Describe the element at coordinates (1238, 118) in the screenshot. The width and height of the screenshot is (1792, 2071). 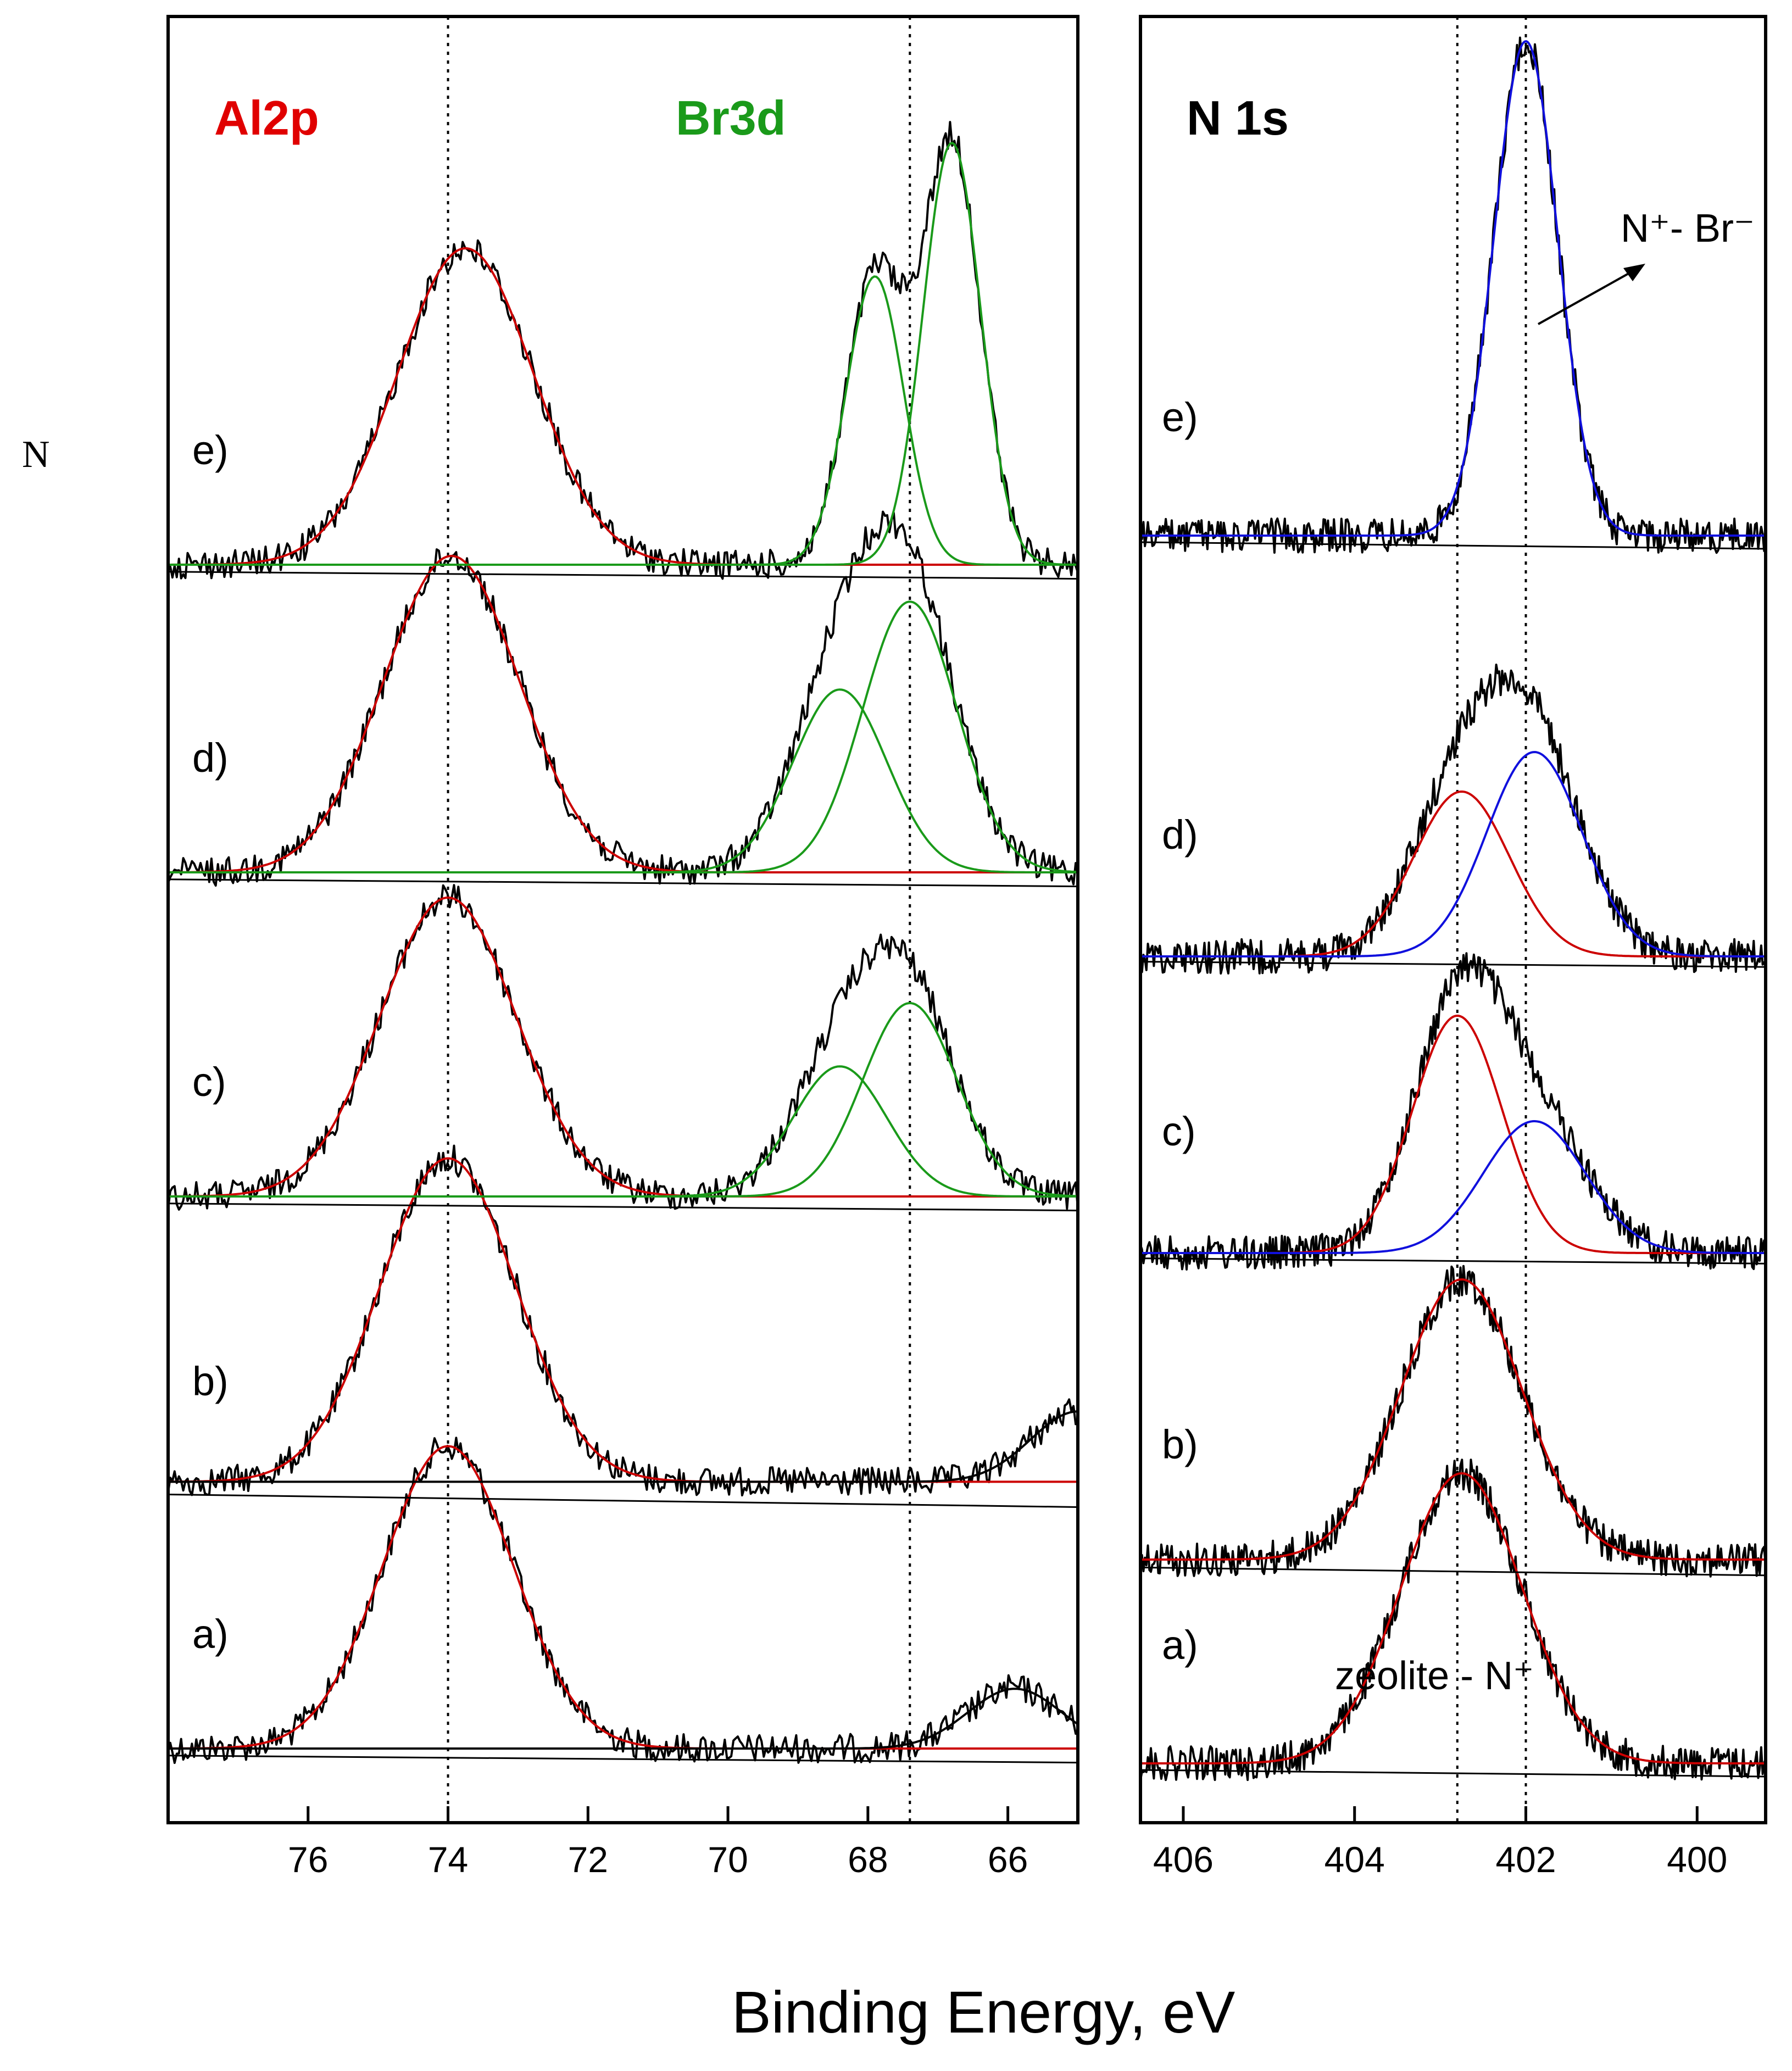
I see `heading-n1s: N 1s` at that location.